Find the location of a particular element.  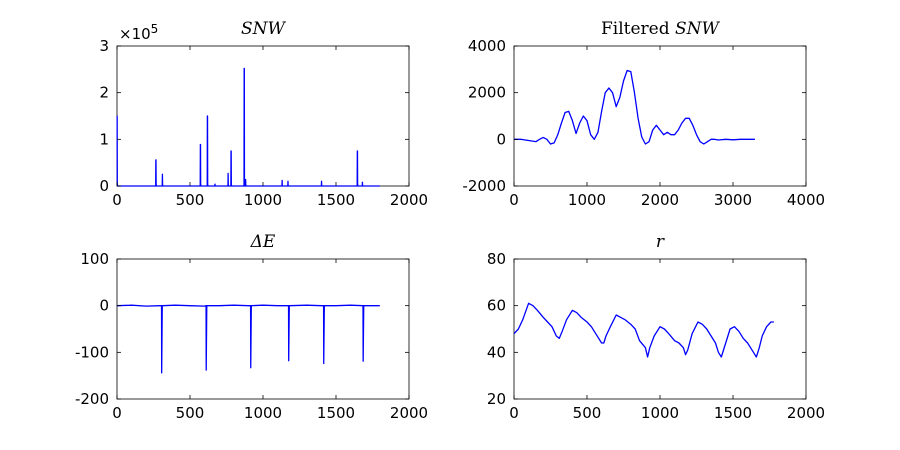

y-tick-label-snw: 2 is located at coordinates (104, 93).